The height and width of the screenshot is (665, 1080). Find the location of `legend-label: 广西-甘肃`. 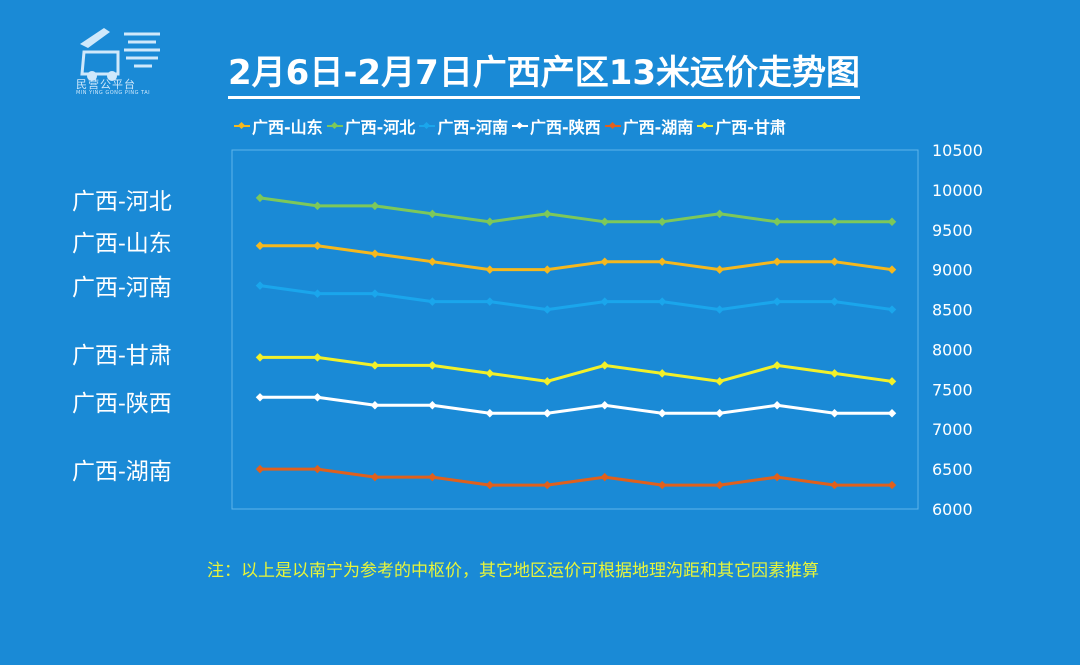

legend-label: 广西-甘肃 is located at coordinates (750, 127).